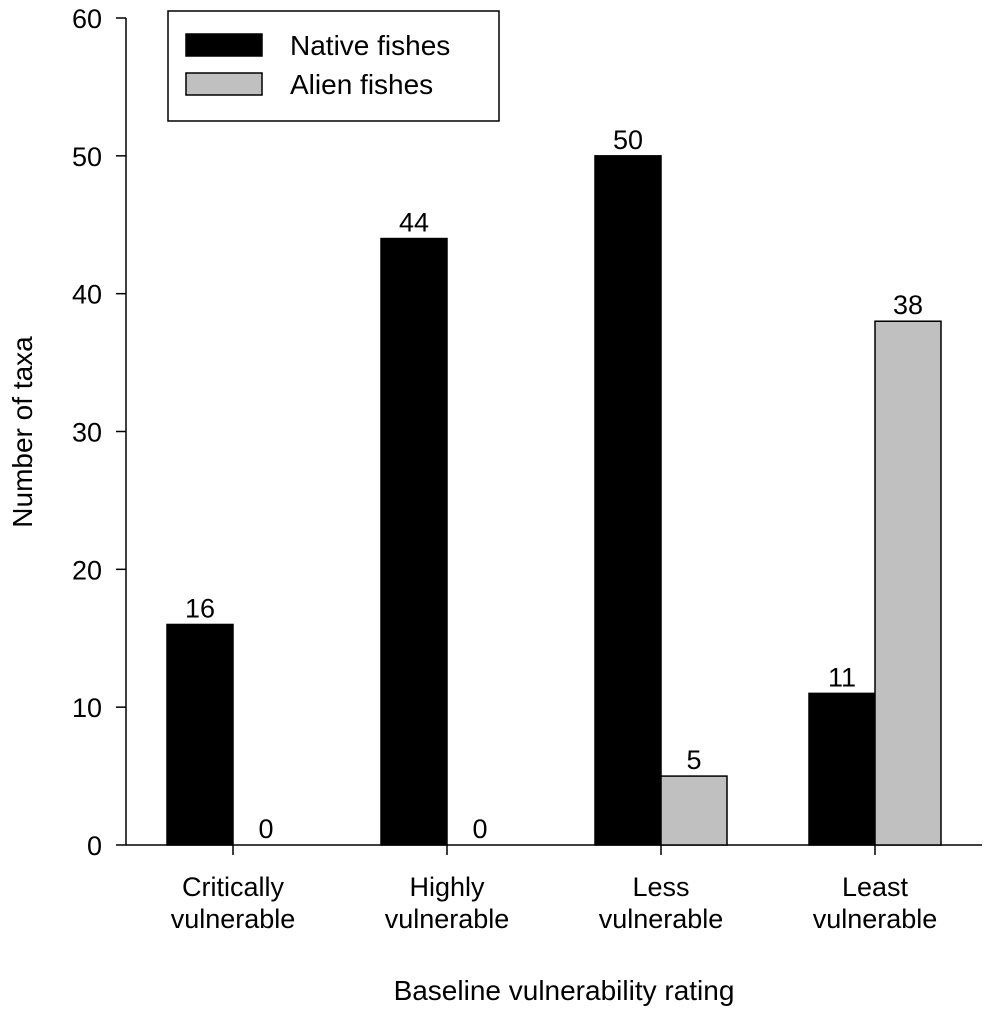 The width and height of the screenshot is (996, 1015). What do you see at coordinates (87, 19) in the screenshot?
I see `y-tick-label: 60` at bounding box center [87, 19].